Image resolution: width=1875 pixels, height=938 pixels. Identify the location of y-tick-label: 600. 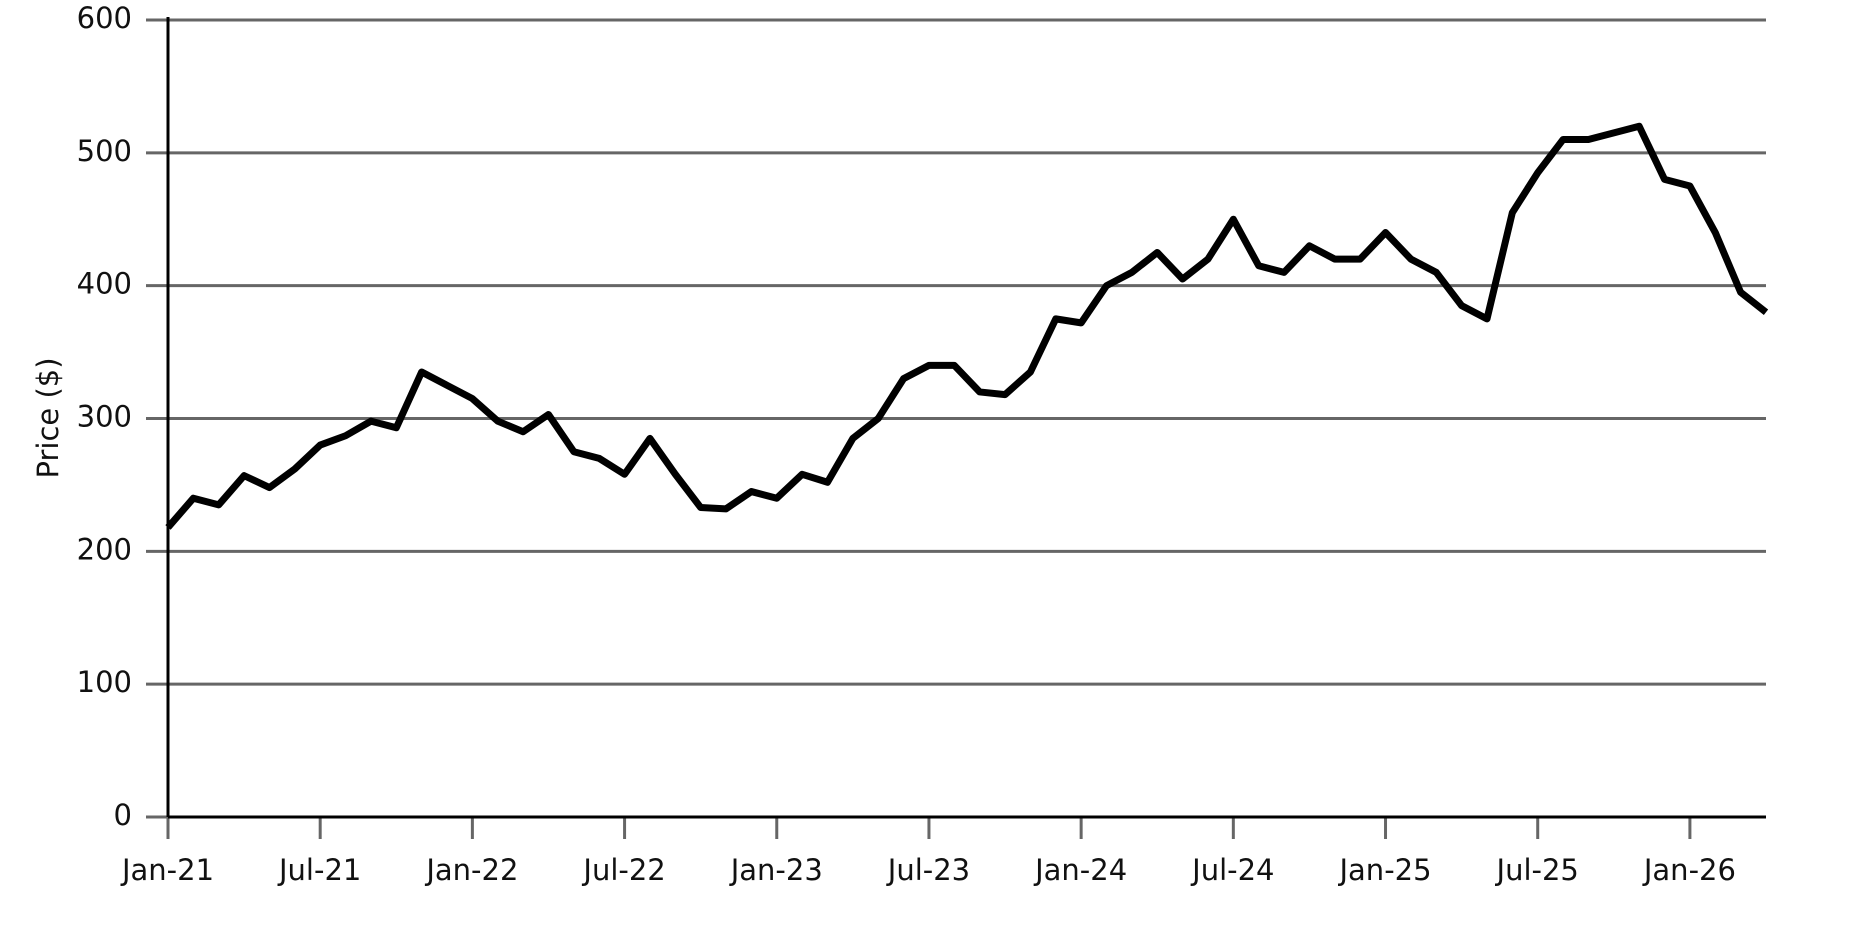
(104, 18).